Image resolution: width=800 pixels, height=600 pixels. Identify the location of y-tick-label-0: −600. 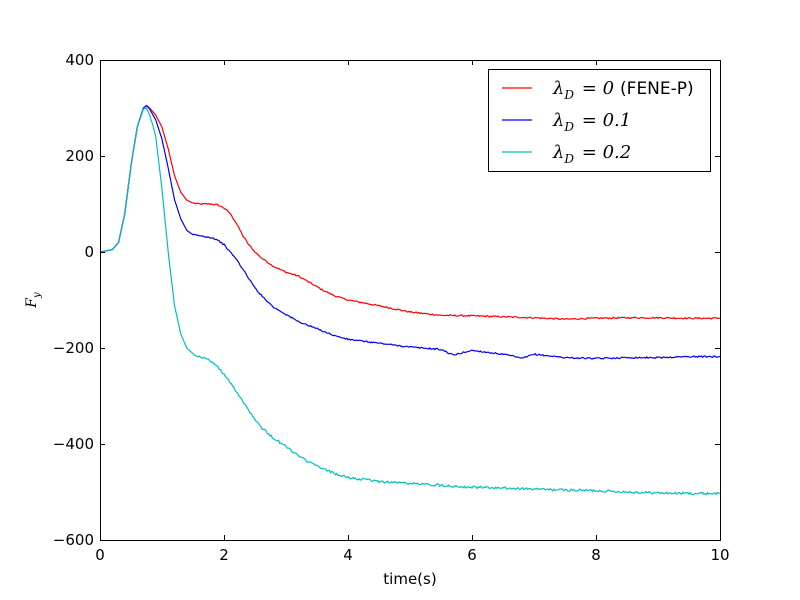
(73, 540).